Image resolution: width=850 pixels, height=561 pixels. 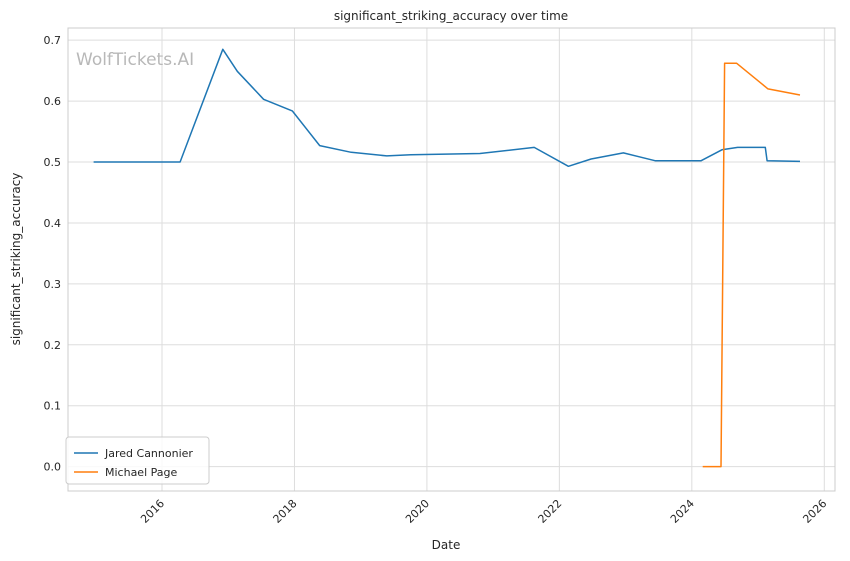 What do you see at coordinates (141, 472) in the screenshot?
I see `legend-label-michael-page: Michael Page` at bounding box center [141, 472].